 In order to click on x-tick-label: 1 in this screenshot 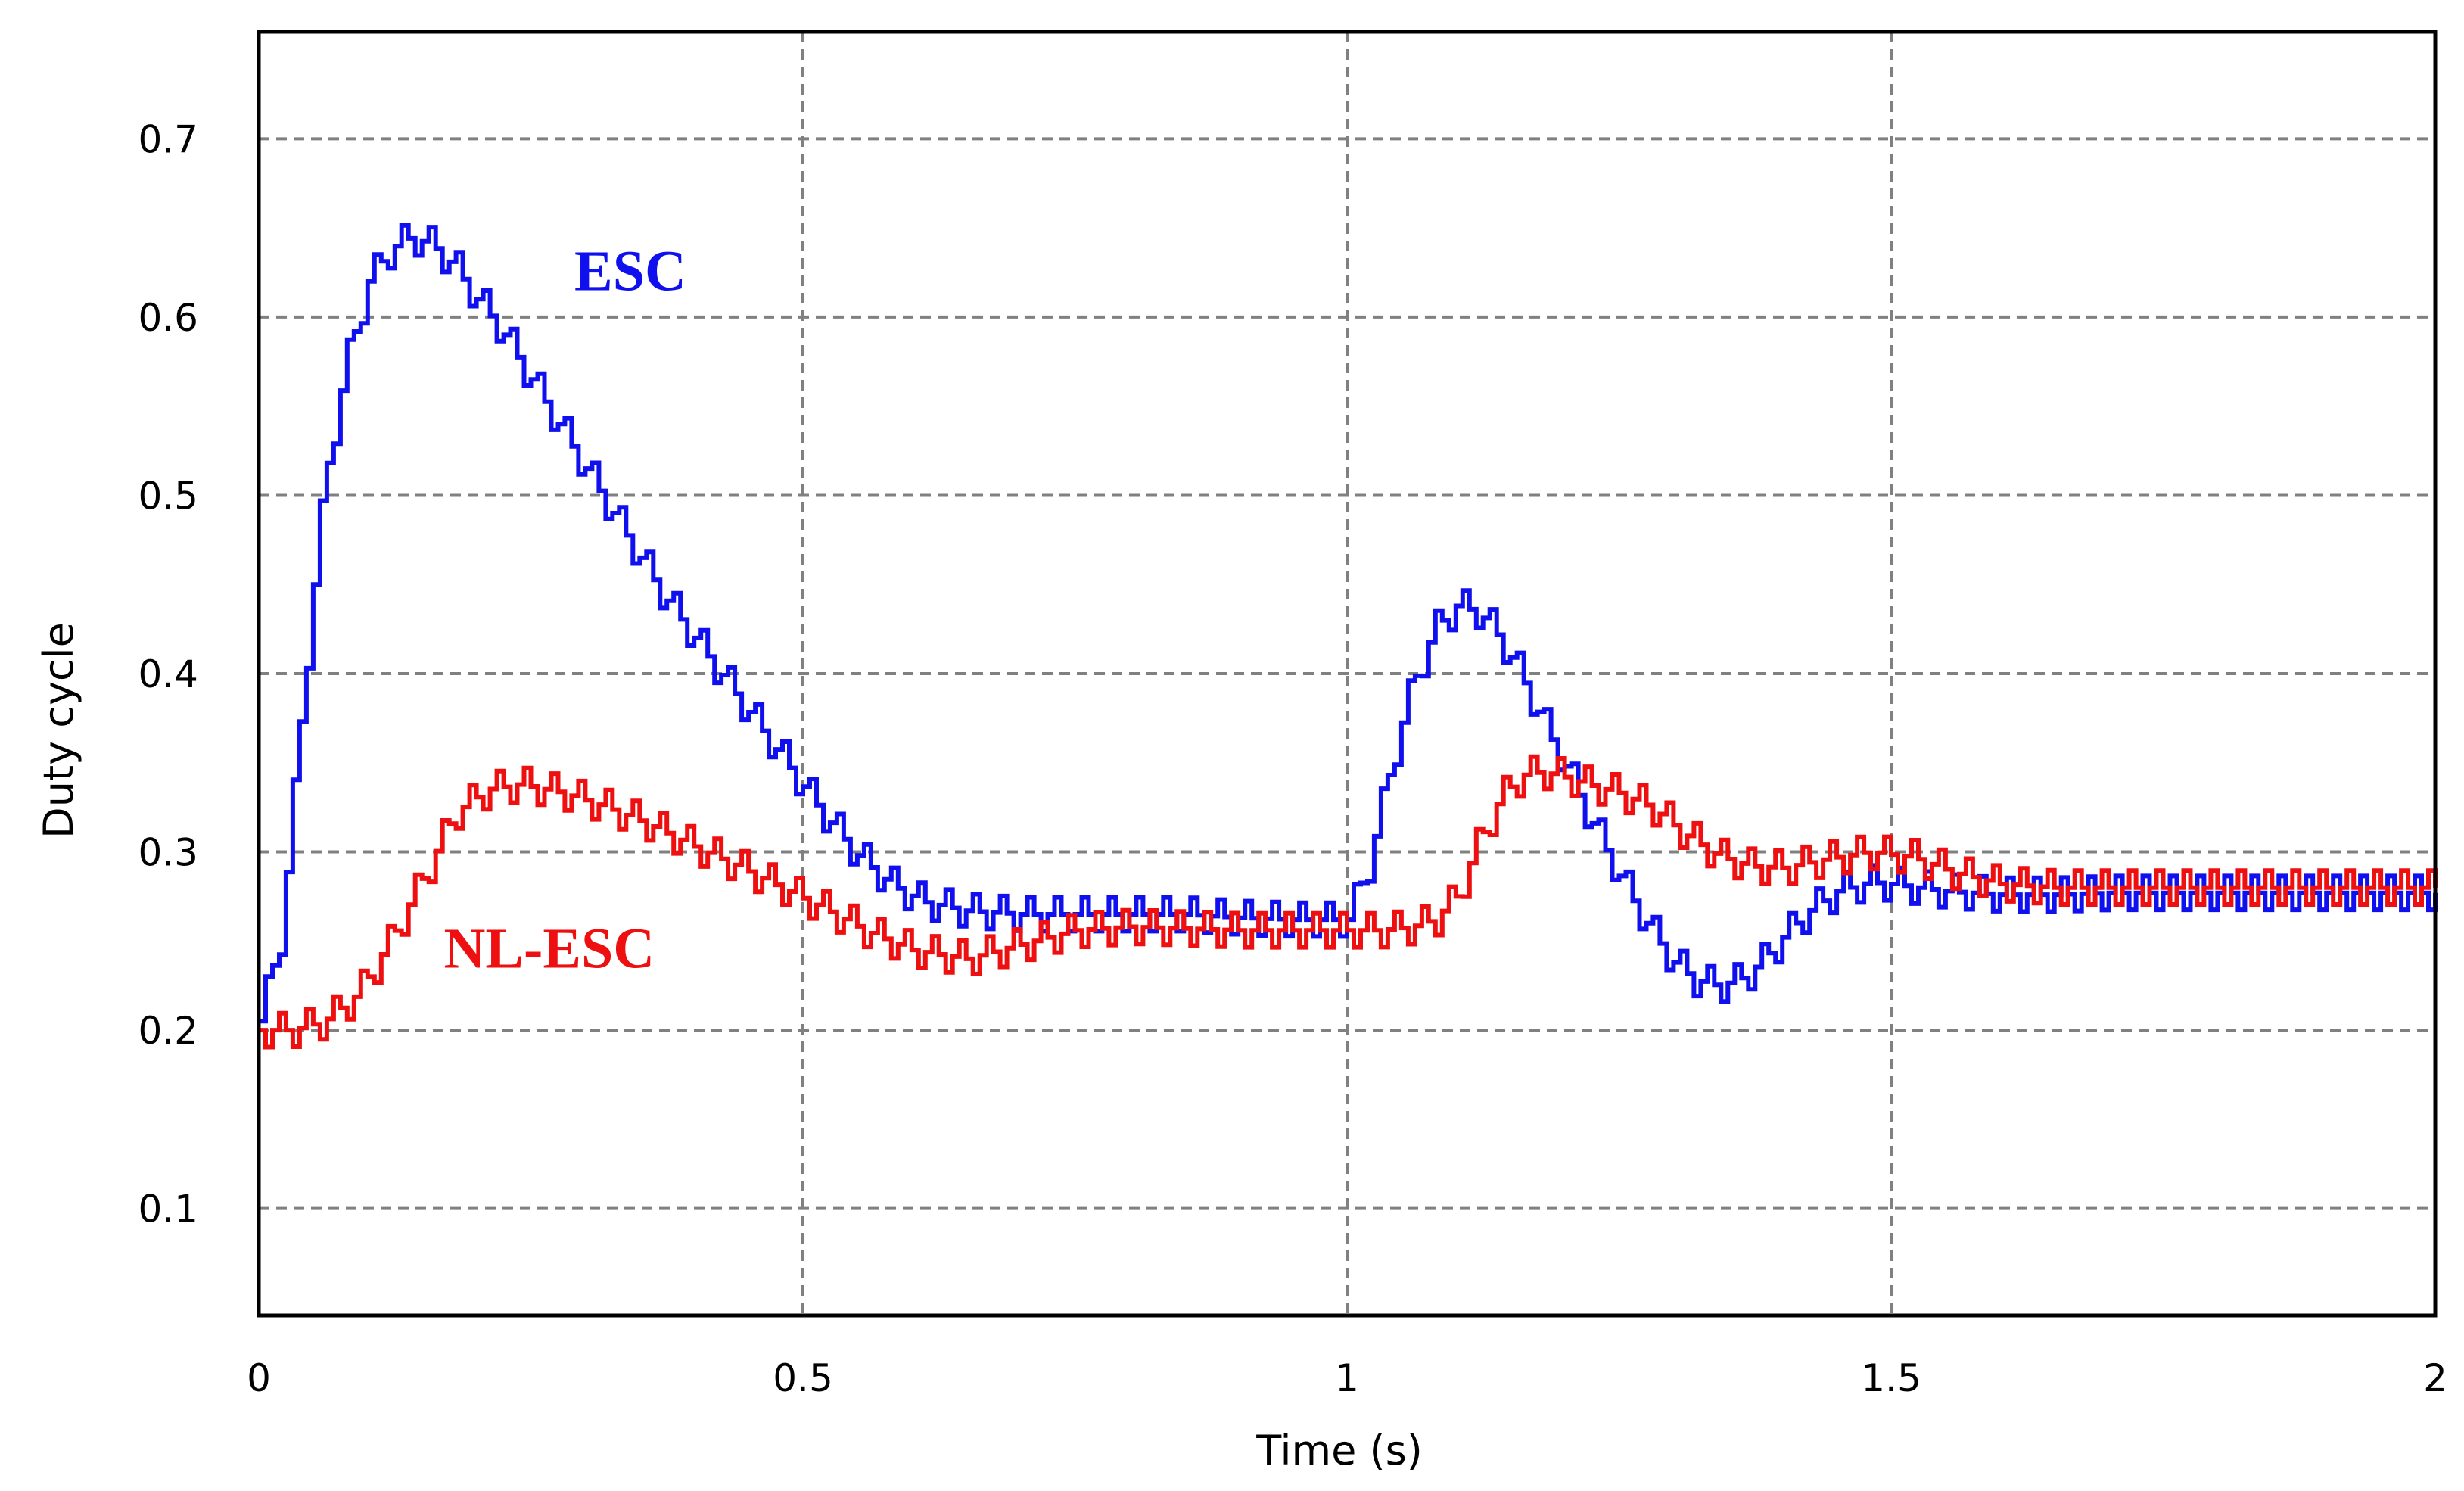, I will do `click(1347, 1378)`.